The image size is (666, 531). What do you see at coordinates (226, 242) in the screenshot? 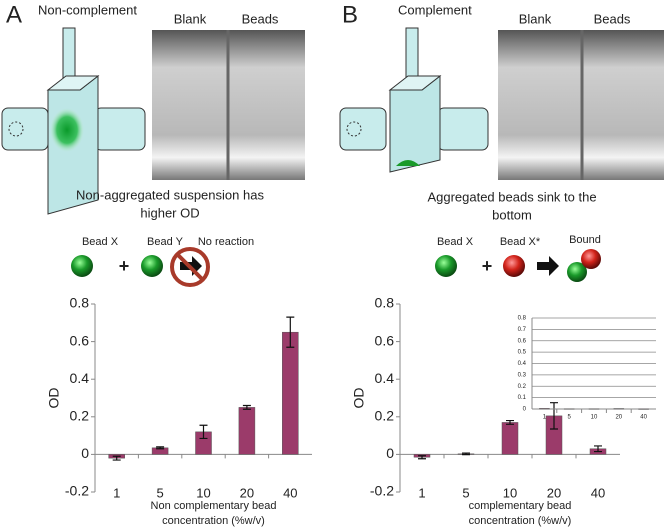
I see `reaction-label: No reaction` at bounding box center [226, 242].